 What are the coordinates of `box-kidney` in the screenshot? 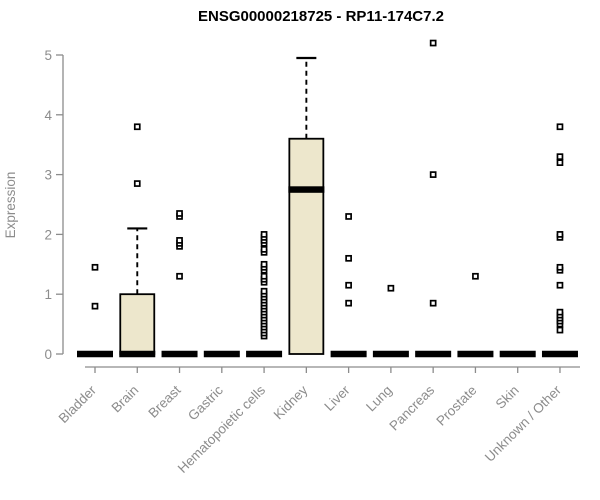 It's located at (306, 246).